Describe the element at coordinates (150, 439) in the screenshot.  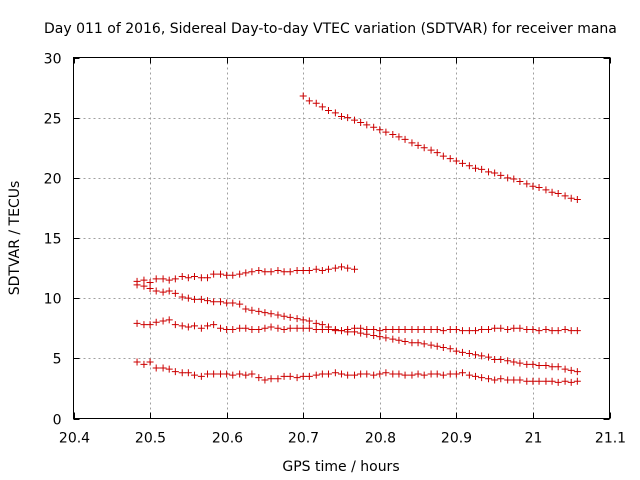
I see `x-tick-label: 20.5` at that location.